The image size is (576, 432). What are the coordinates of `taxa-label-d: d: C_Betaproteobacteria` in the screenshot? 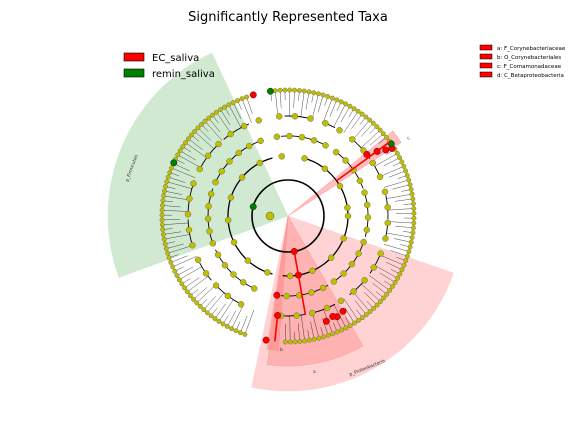 It's located at (530, 76).